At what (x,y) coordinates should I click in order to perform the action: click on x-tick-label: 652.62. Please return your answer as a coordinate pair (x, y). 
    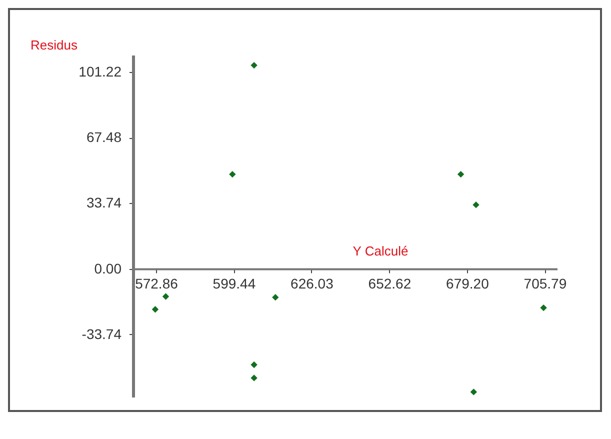
    Looking at the image, I should click on (390, 283).